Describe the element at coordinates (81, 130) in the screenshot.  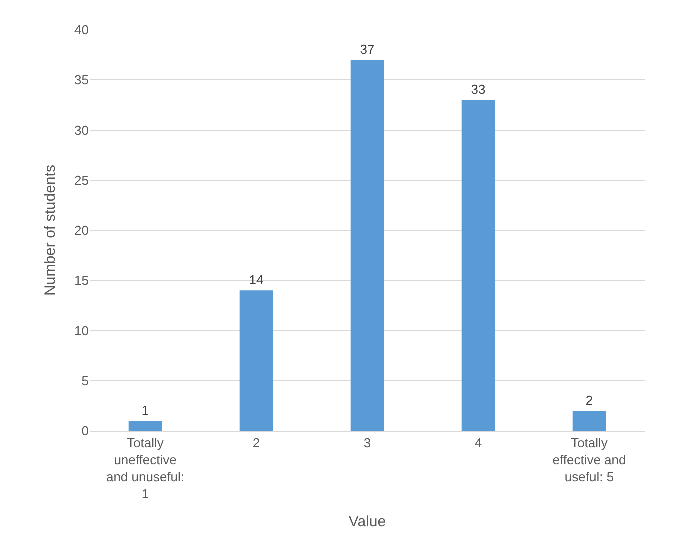
I see `y-tick-label: 30` at that location.